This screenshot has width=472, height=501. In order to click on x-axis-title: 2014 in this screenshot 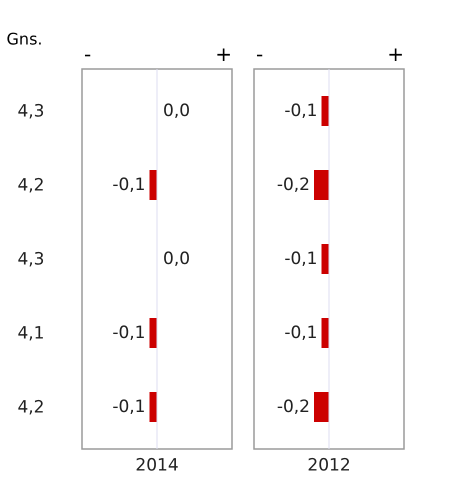, I will do `click(157, 466)`.